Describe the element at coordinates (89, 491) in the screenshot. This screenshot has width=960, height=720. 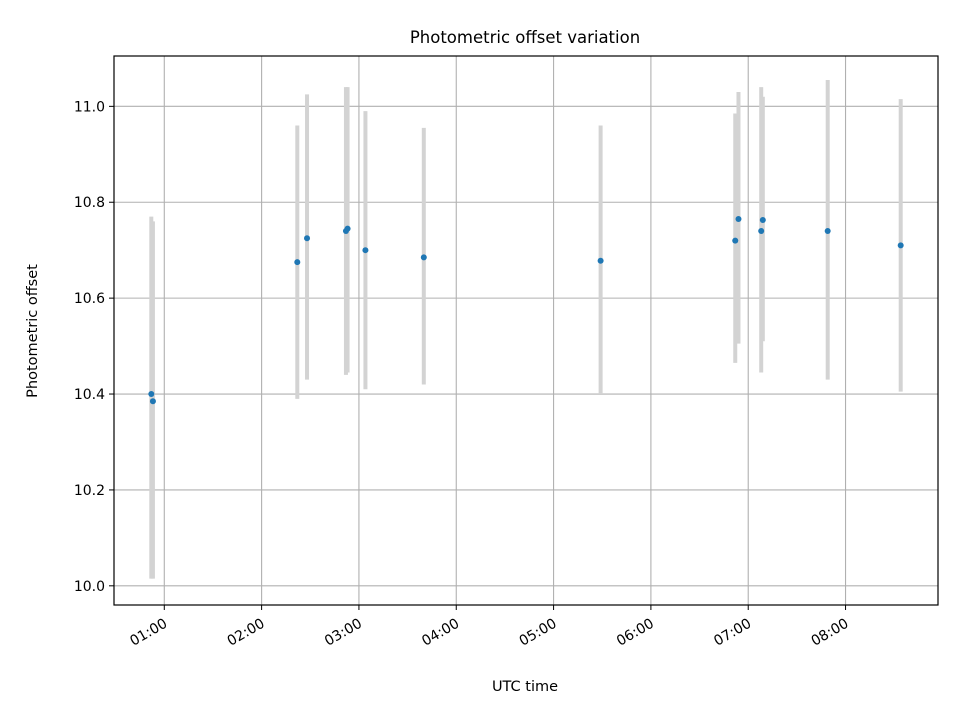
I see `y-tick-label: 10.2` at that location.